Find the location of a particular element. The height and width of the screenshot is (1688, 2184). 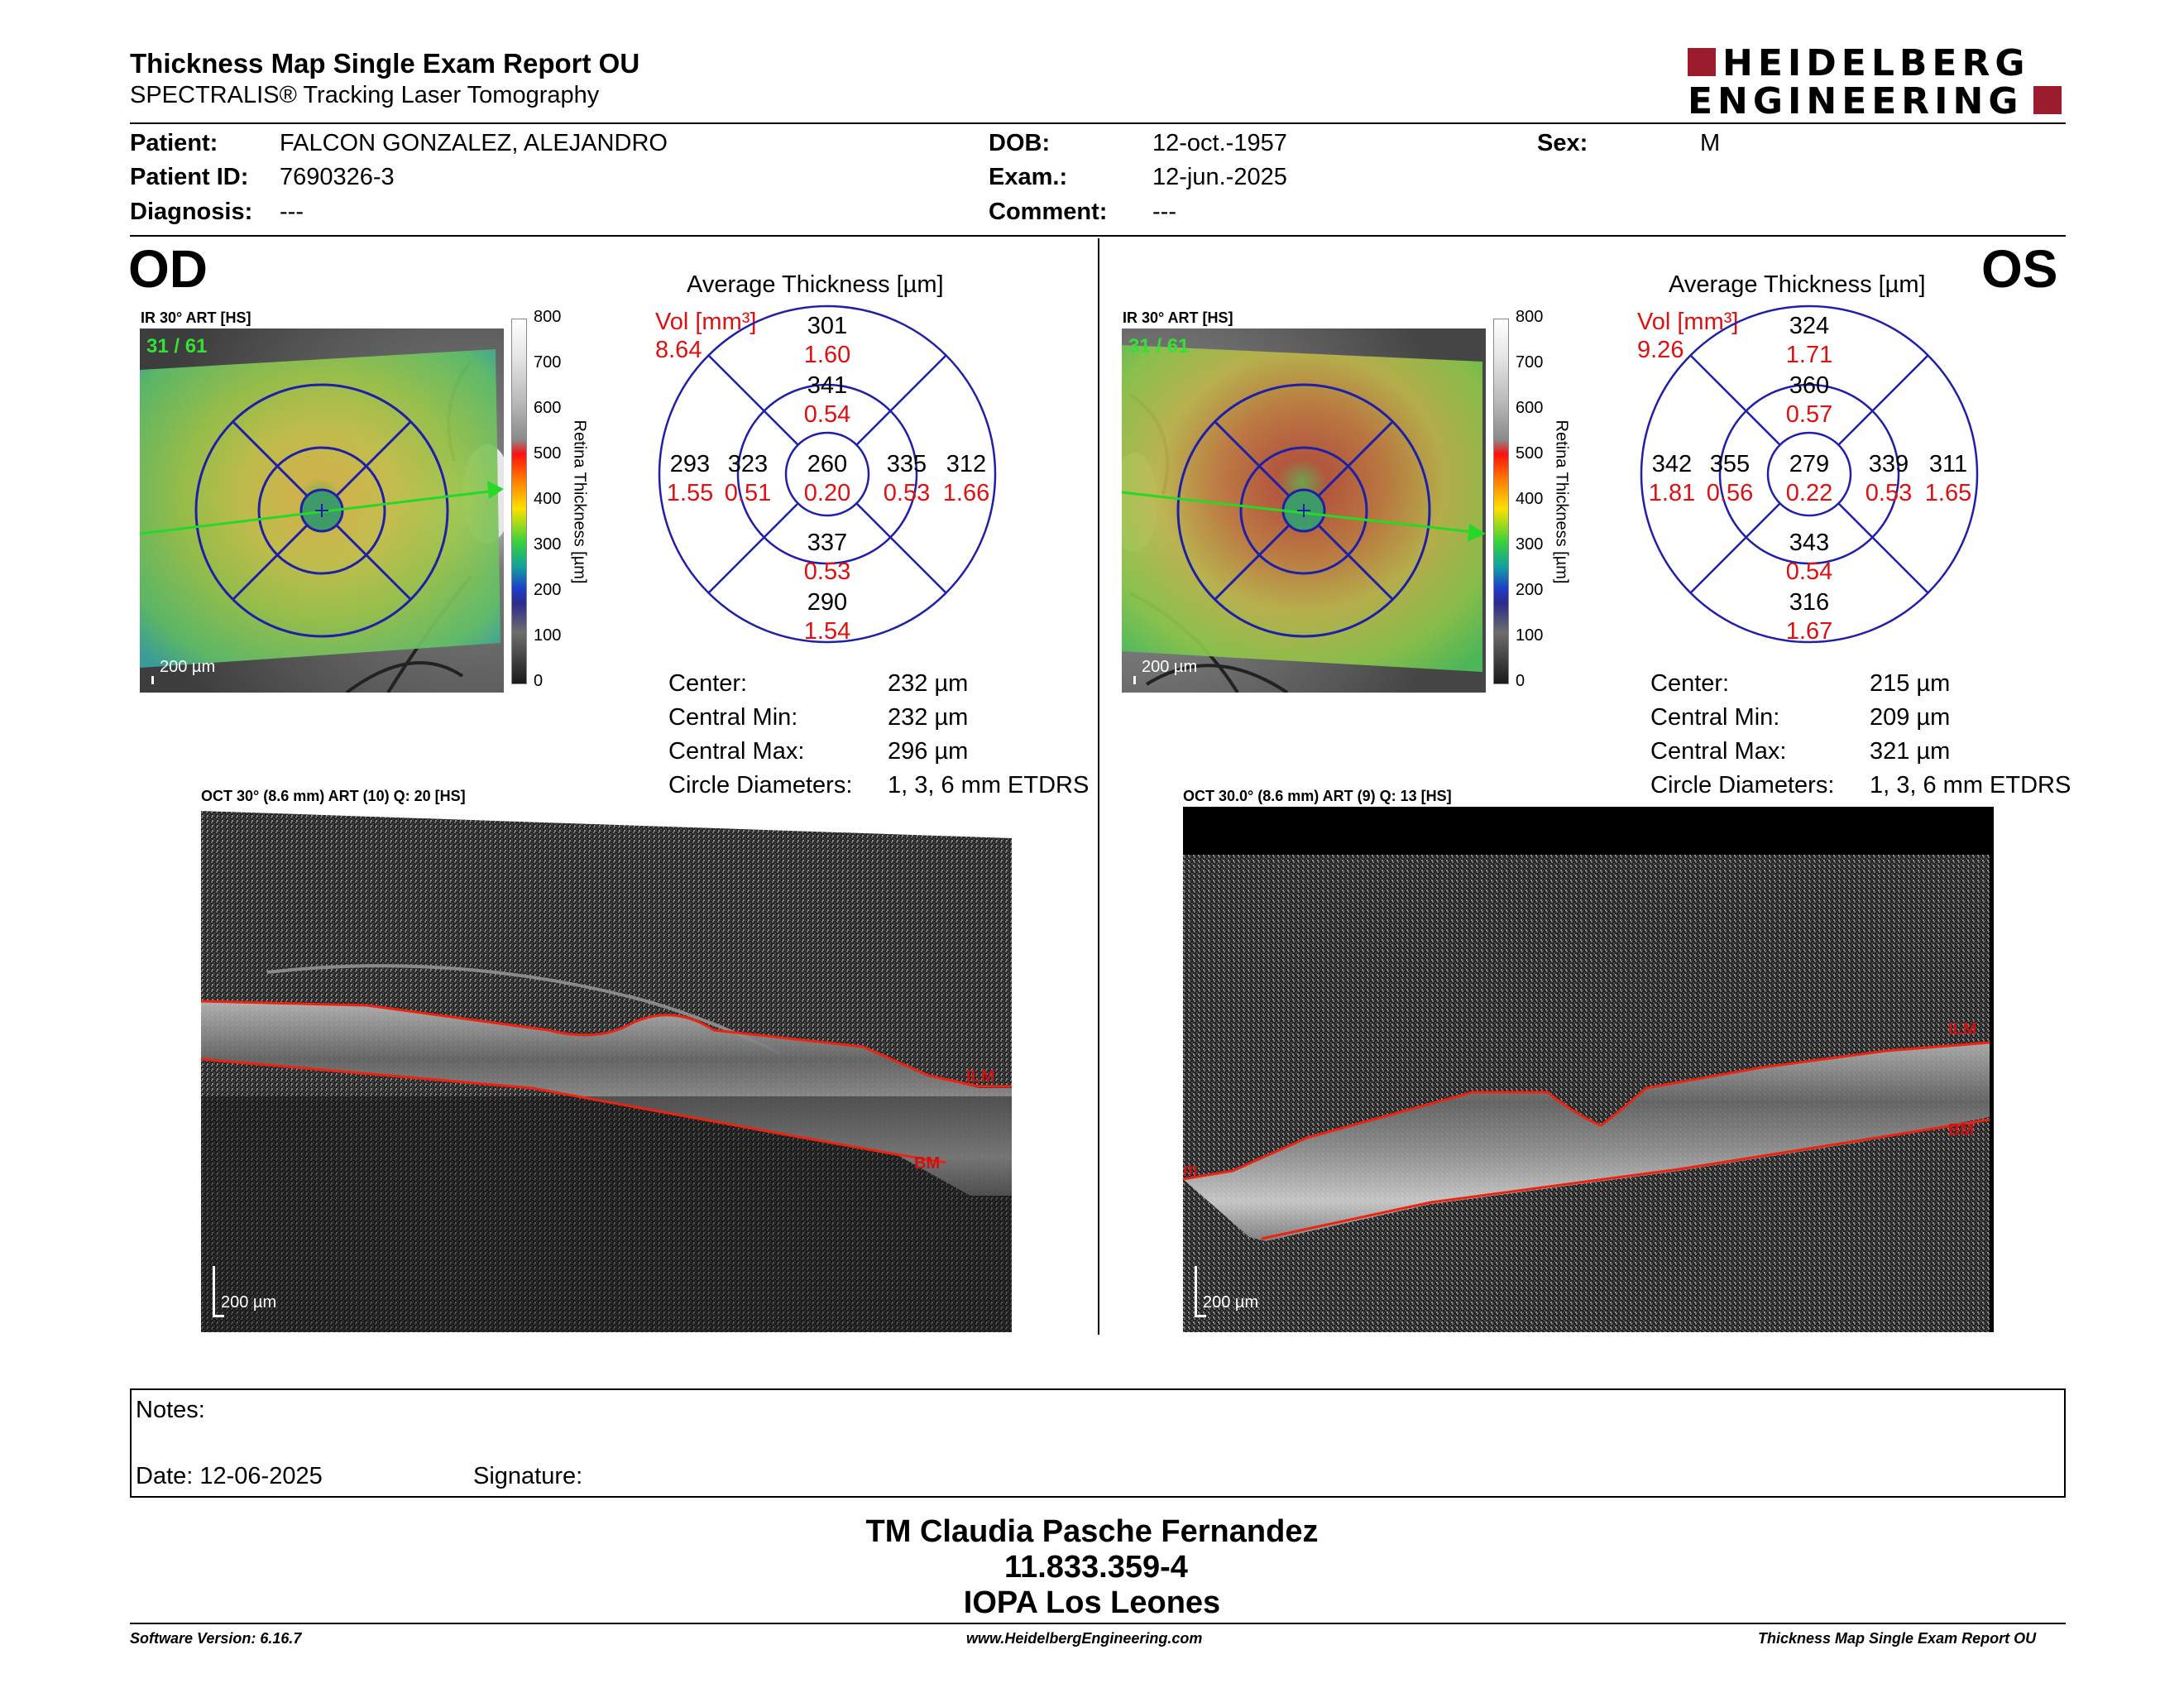

os-colorbar-title: Retina Thickness [µm] is located at coordinates (1561, 502).